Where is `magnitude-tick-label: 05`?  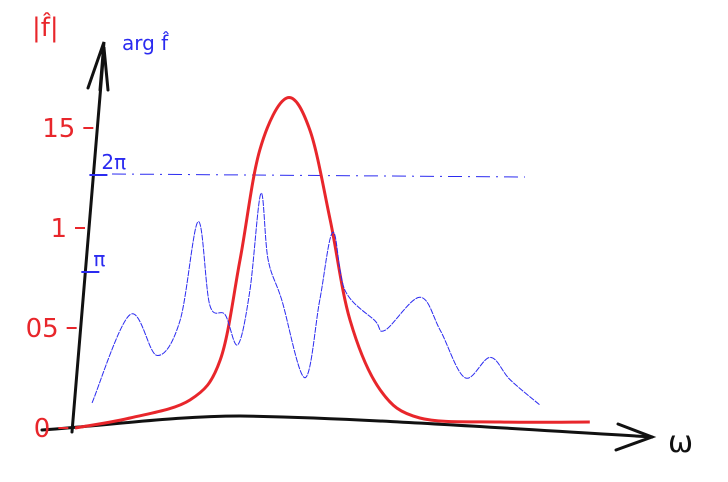
magnitude-tick-label: 05 is located at coordinates (42, 329).